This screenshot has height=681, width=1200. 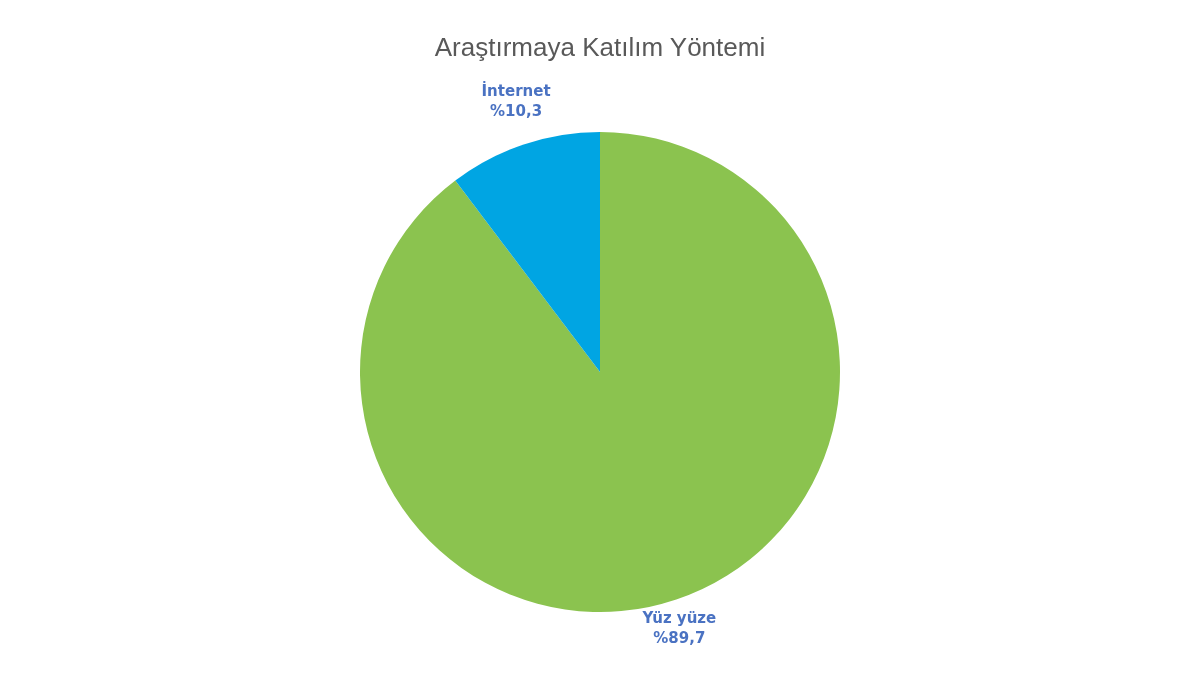 I want to click on slice-label: Yüz yüze, so click(x=679, y=617).